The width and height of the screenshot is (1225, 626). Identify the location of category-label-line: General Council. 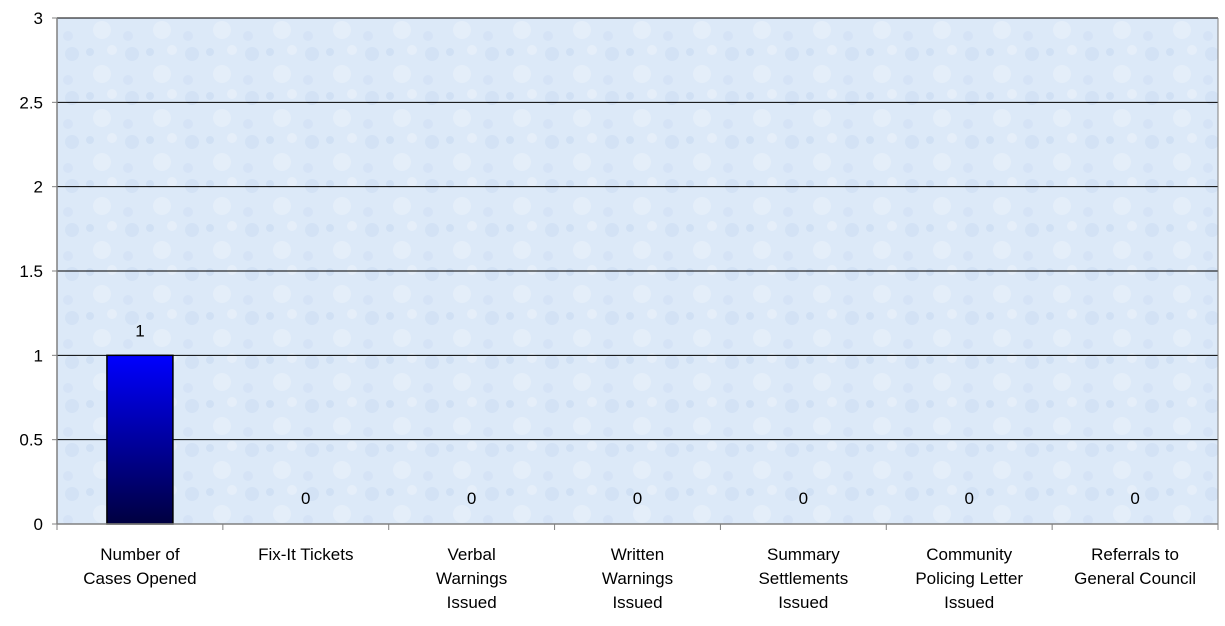
(1135, 578).